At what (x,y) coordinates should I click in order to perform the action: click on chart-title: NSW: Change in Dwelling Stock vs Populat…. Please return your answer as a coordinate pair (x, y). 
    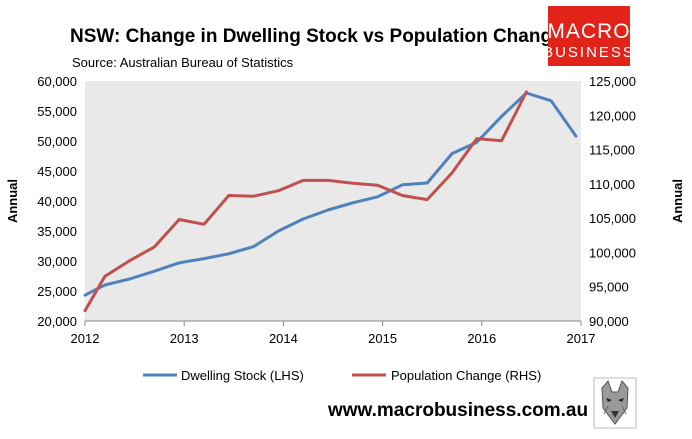
    Looking at the image, I should click on (316, 36).